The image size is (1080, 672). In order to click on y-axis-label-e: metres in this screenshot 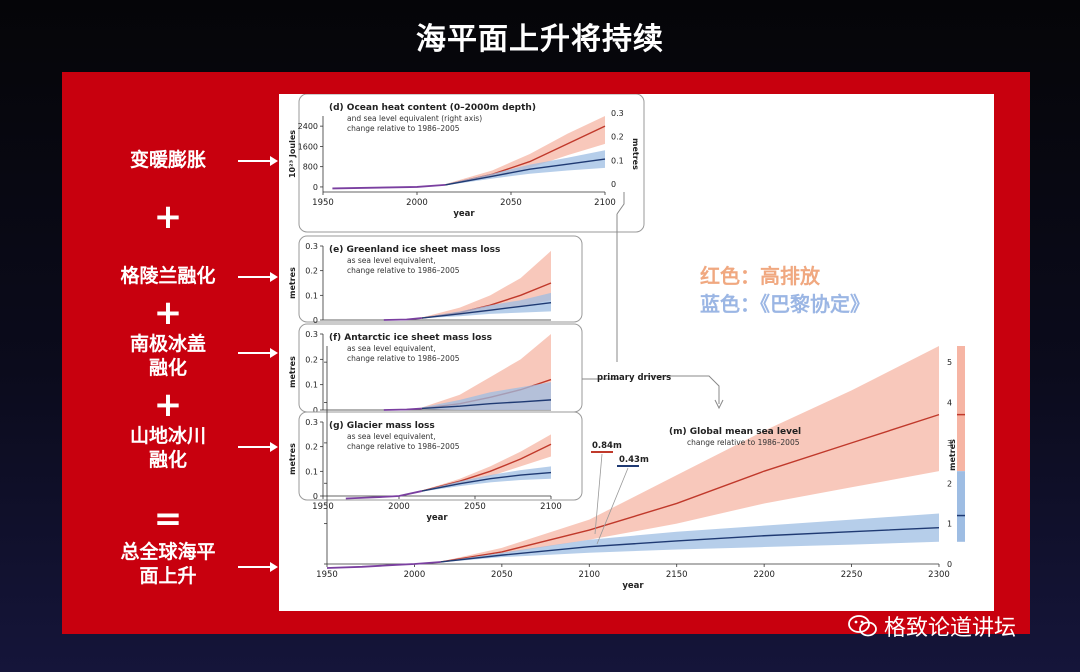, I will do `click(292, 283)`.